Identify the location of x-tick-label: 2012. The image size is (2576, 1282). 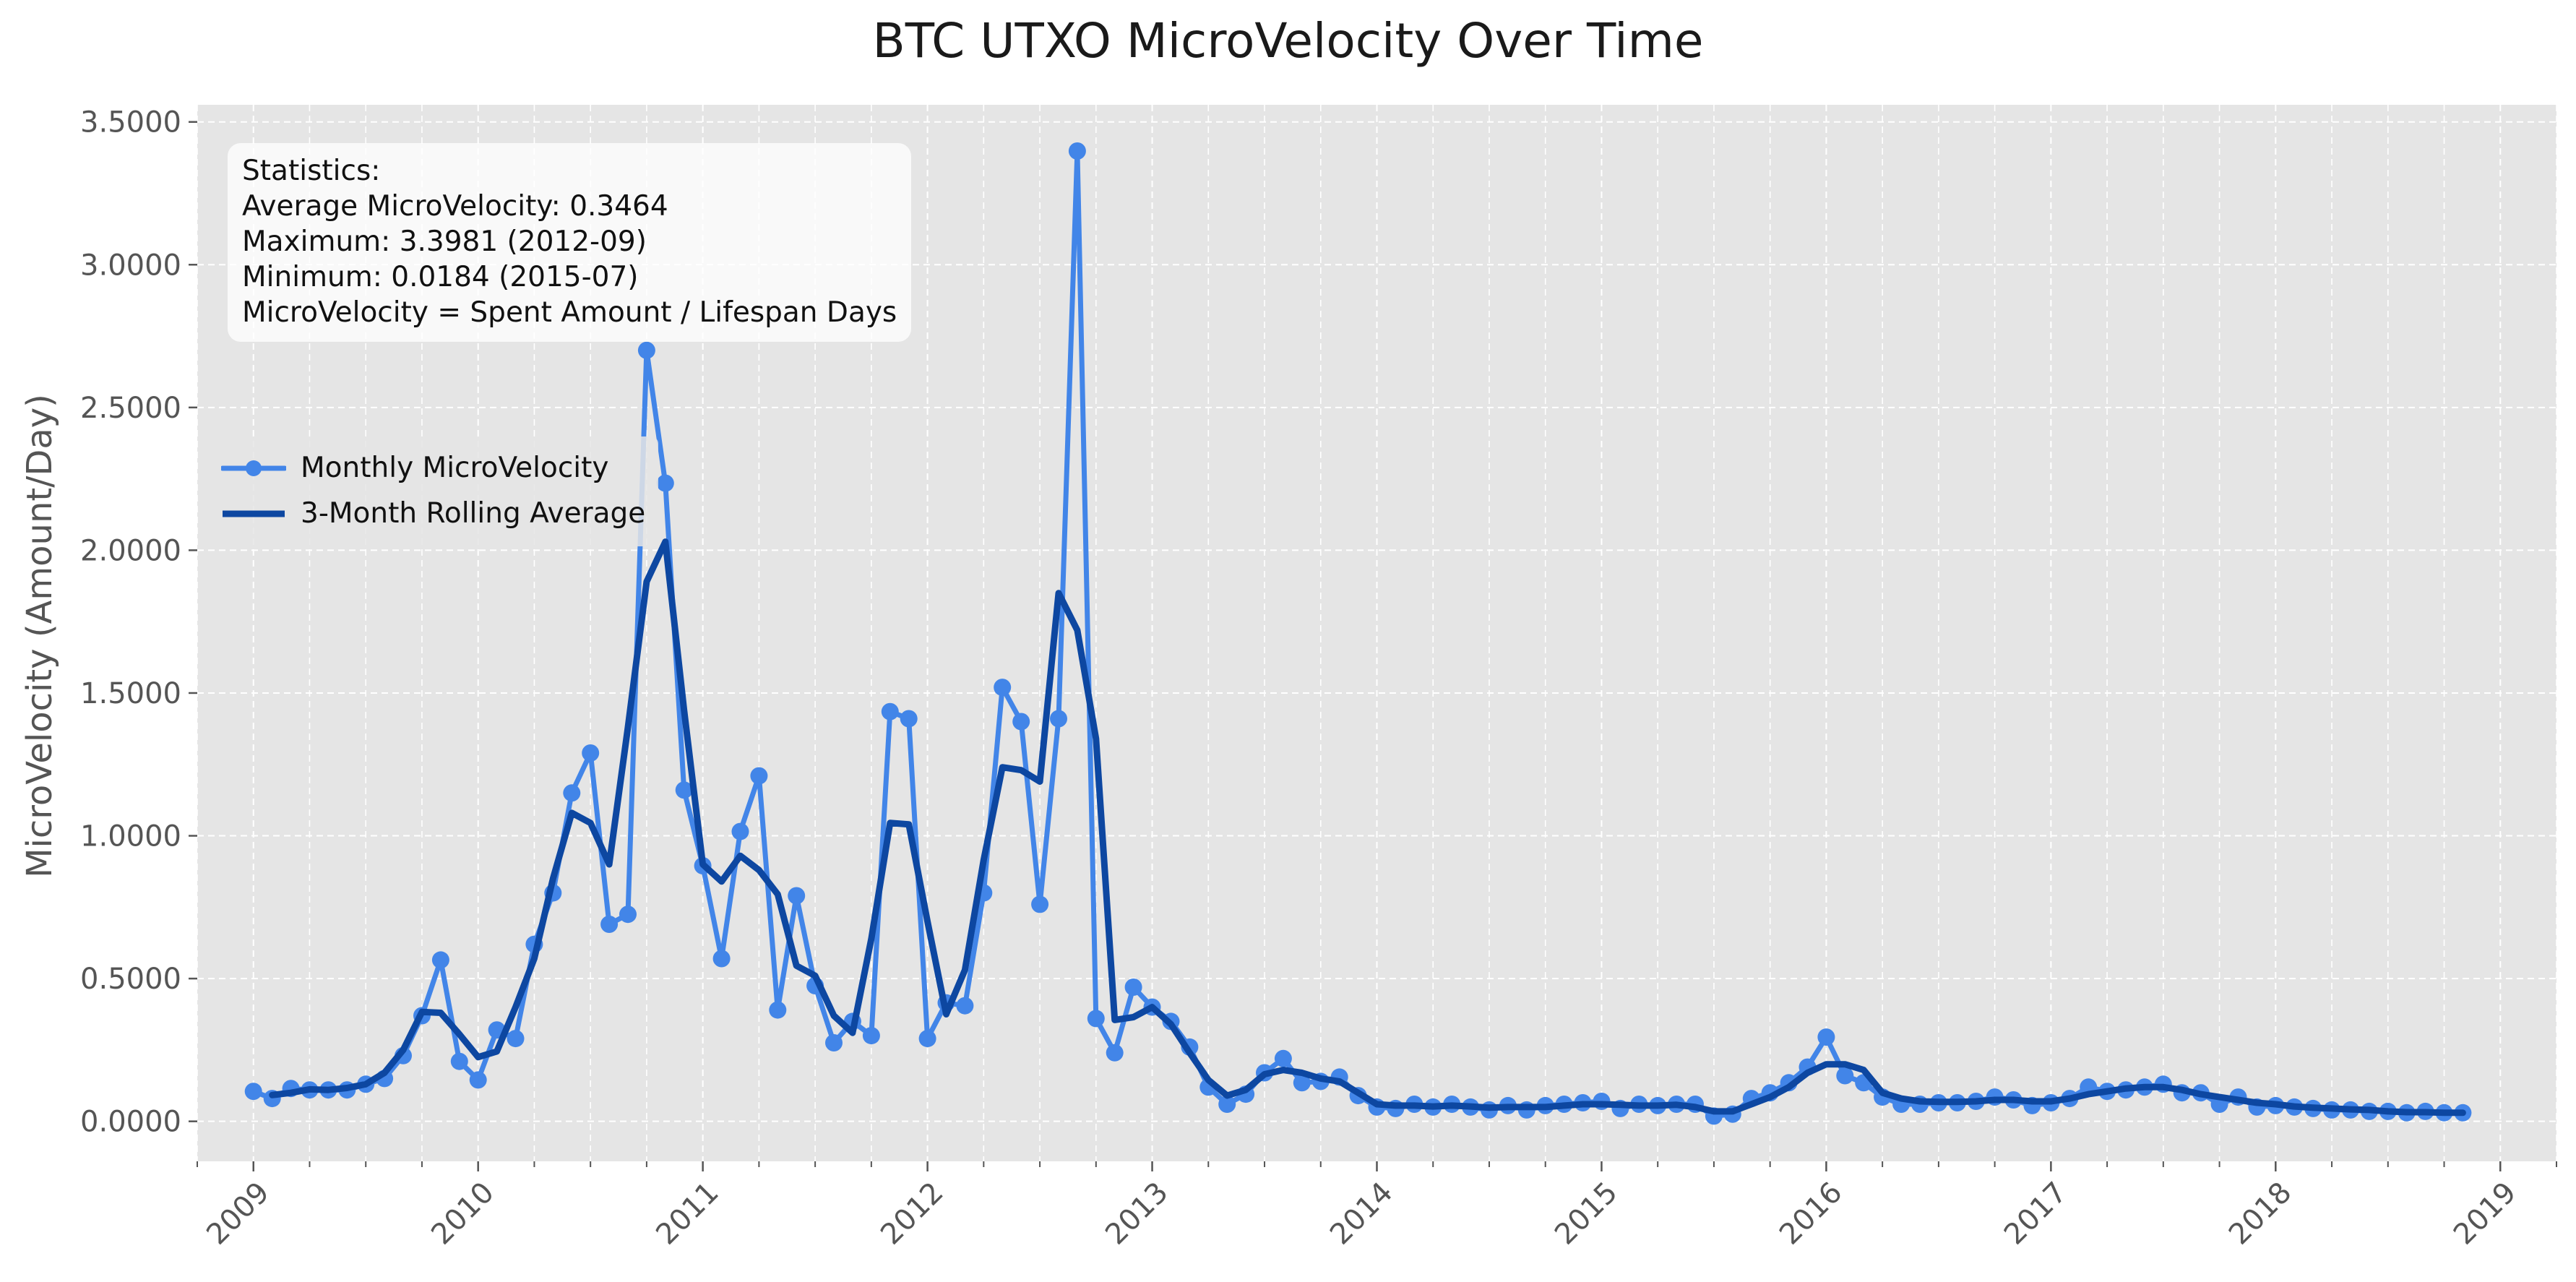
(912, 1214).